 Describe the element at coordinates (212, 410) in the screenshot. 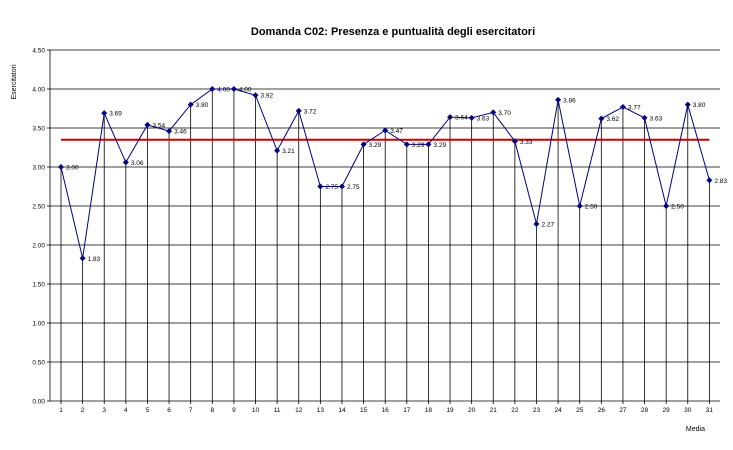

I see `x-tick-label: 8` at that location.